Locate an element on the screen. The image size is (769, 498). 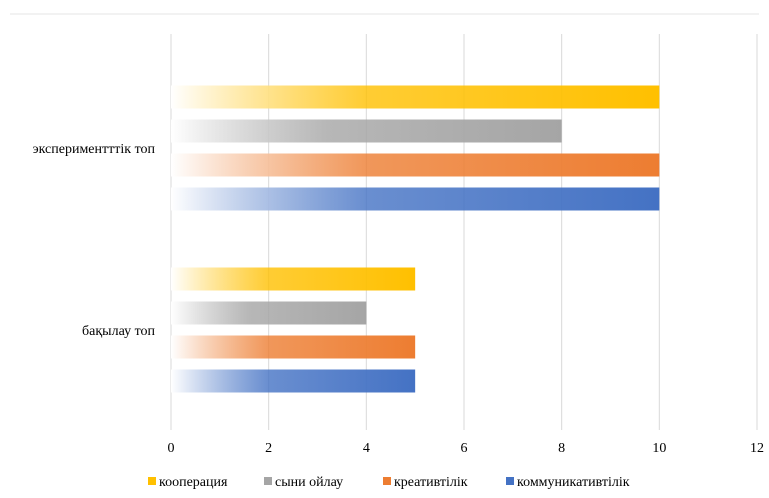
bar-кооперация-0 is located at coordinates (415, 97).